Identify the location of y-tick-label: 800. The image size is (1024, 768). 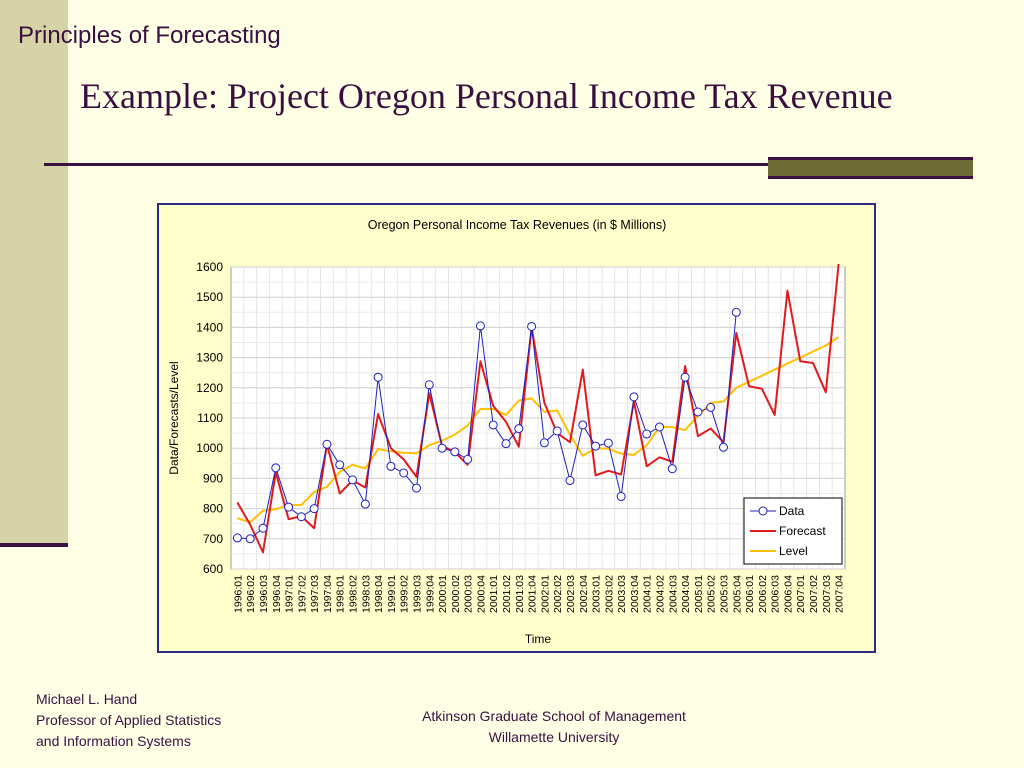
(213, 509).